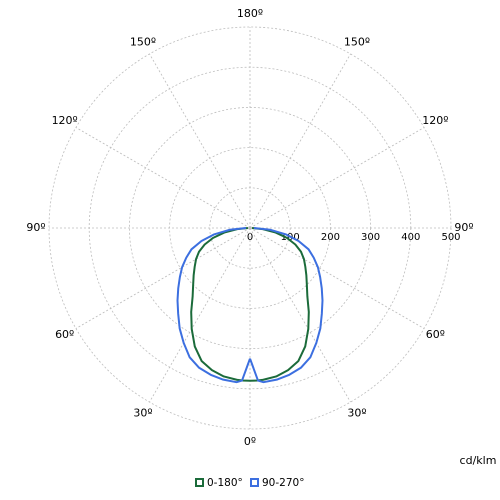  Describe the element at coordinates (250, 13) in the screenshot. I see `angle-tick-label: 180º` at that location.